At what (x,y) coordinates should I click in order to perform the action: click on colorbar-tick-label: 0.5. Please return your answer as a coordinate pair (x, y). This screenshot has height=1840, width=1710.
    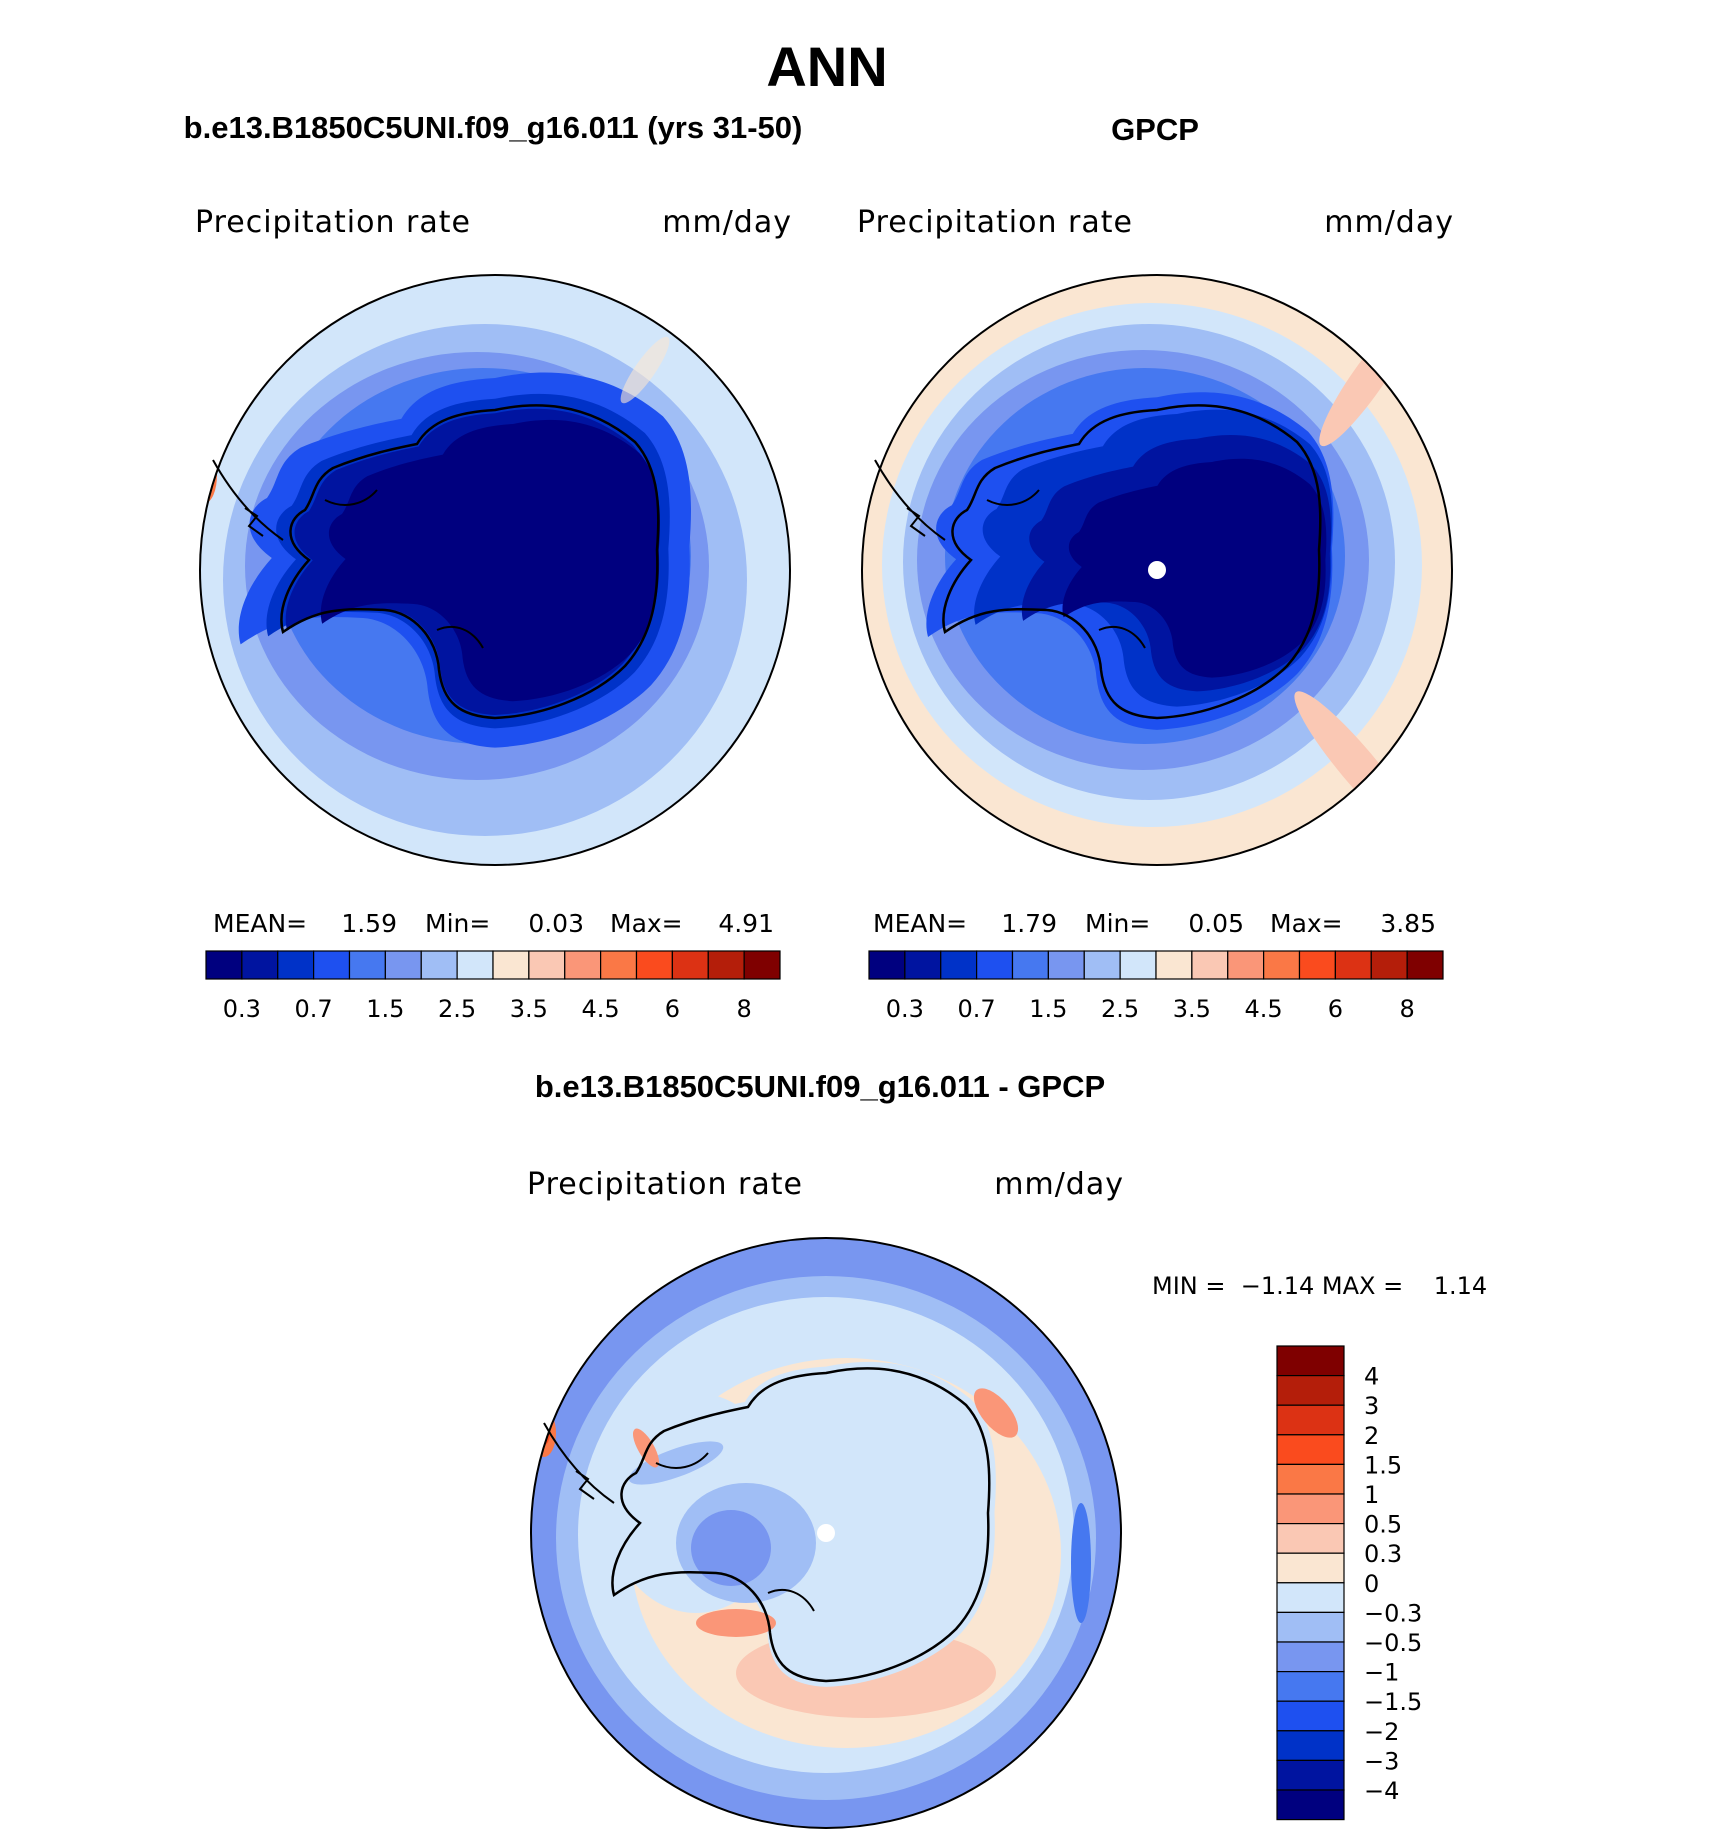
    Looking at the image, I should click on (1383, 1525).